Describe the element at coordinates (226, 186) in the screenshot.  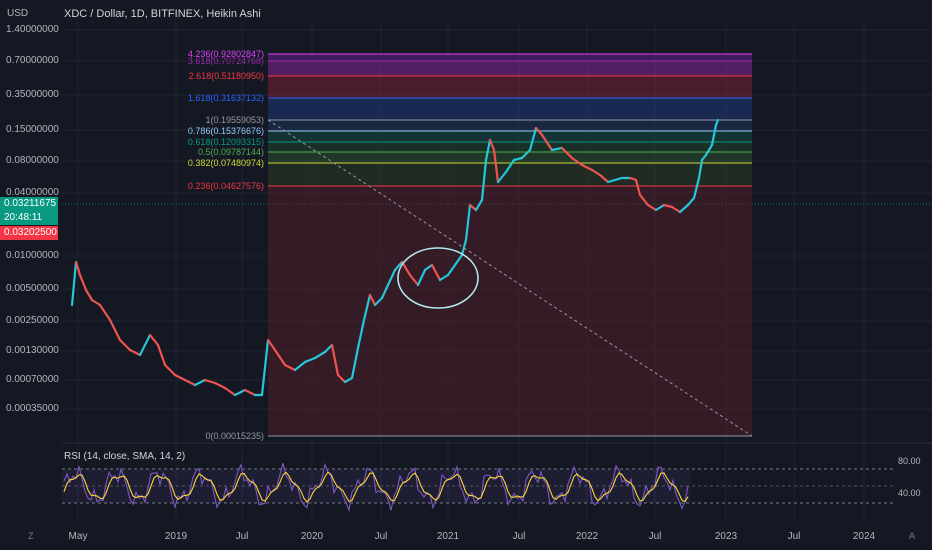
I see `fib-level-label: 0.236(0.04627576)` at that location.